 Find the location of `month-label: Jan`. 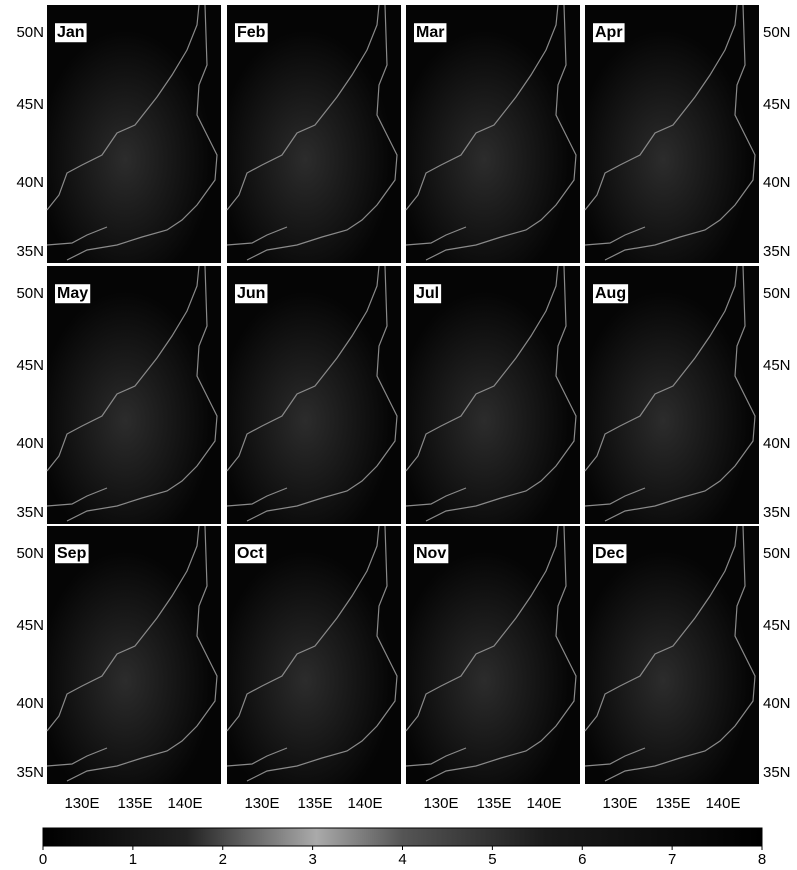

month-label: Jan is located at coordinates (71, 32).